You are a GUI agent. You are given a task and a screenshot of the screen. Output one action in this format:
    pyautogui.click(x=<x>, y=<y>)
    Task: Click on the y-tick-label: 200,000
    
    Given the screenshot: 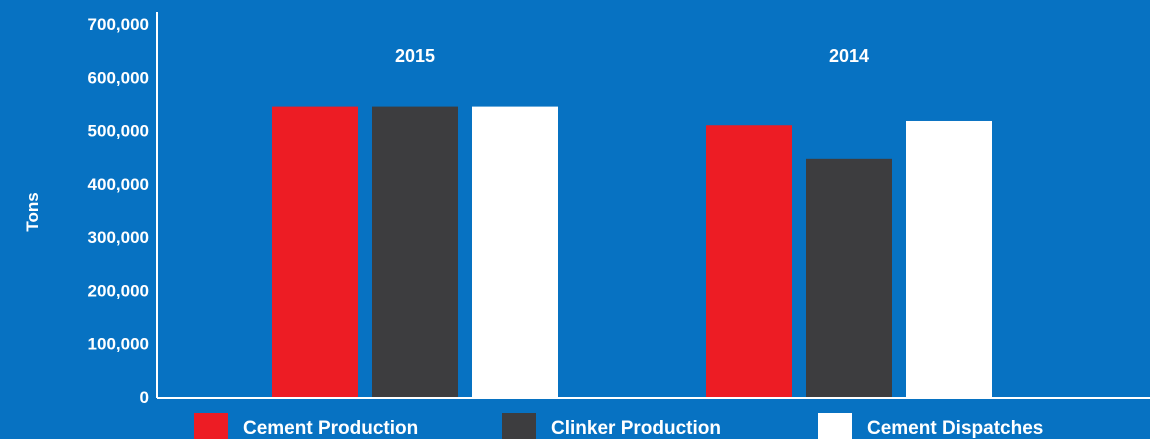 What is the action you would take?
    pyautogui.click(x=118, y=290)
    